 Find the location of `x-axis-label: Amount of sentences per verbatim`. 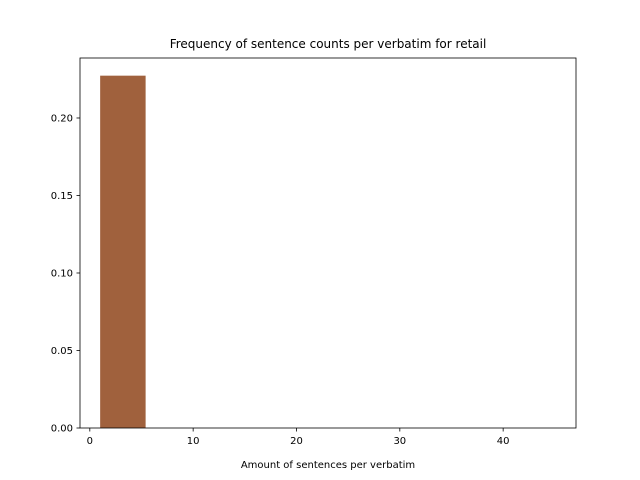

x-axis-label: Amount of sentences per verbatim is located at coordinates (328, 465).